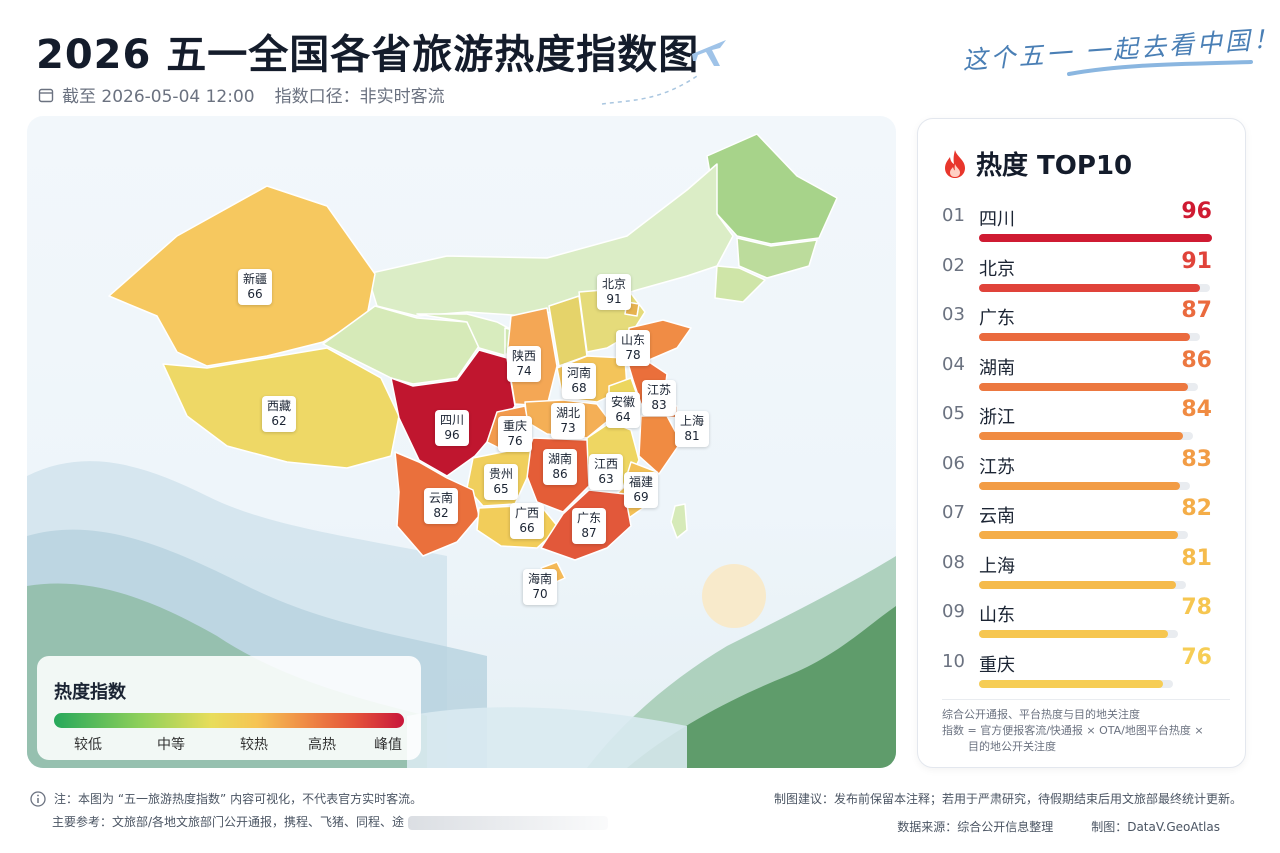 This screenshot has height=853, width=1280. I want to click on rank-number: 04, so click(953, 364).